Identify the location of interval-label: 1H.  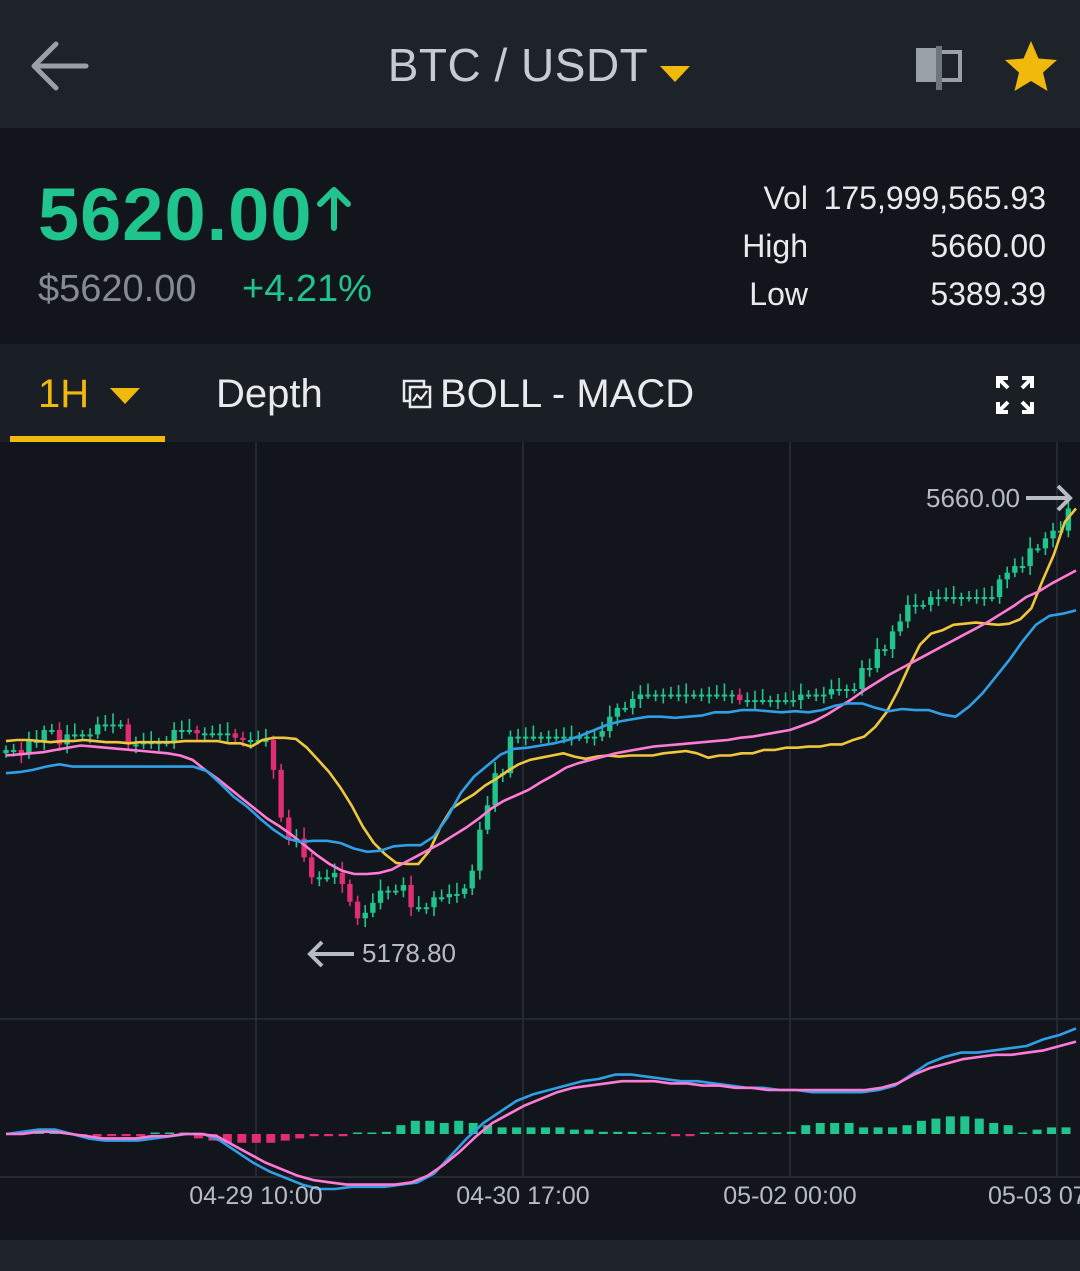
(64, 394).